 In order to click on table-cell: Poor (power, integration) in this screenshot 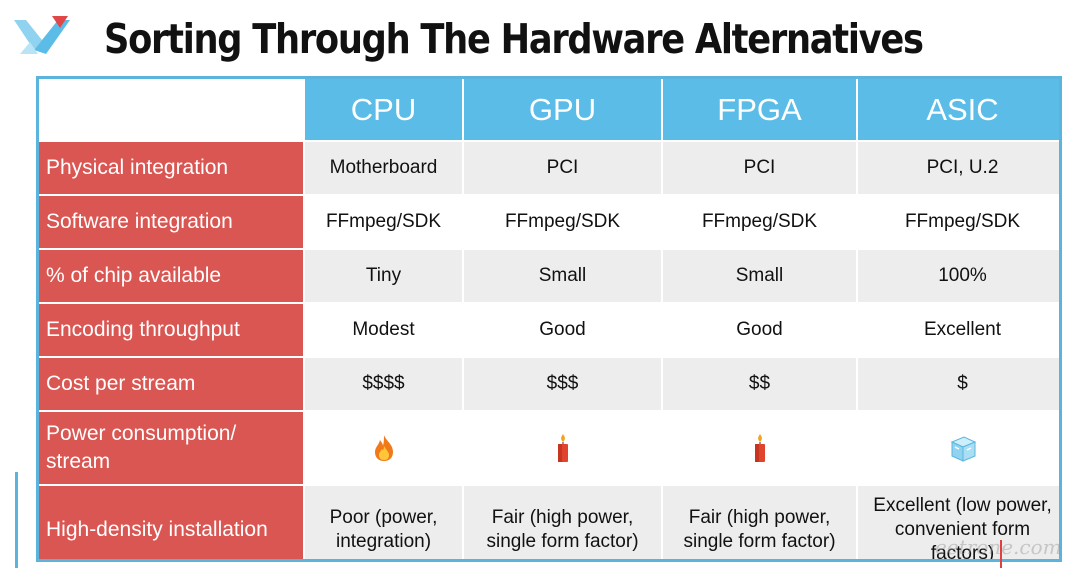, I will do `click(383, 522)`.